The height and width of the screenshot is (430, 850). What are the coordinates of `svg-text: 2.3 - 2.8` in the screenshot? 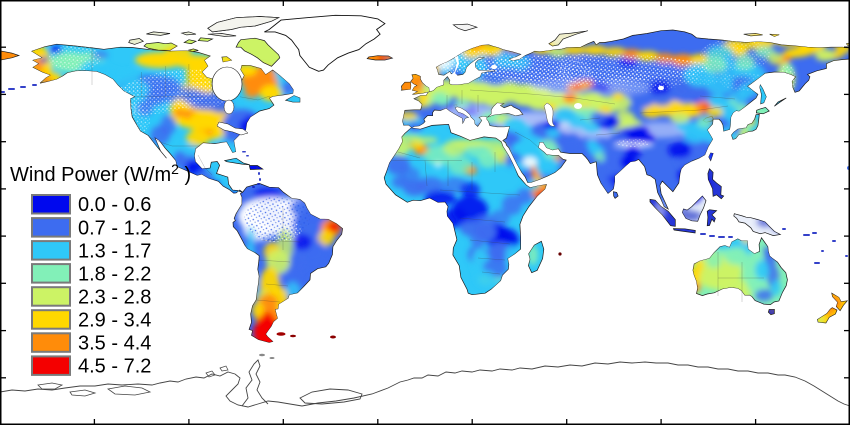 It's located at (114, 297).